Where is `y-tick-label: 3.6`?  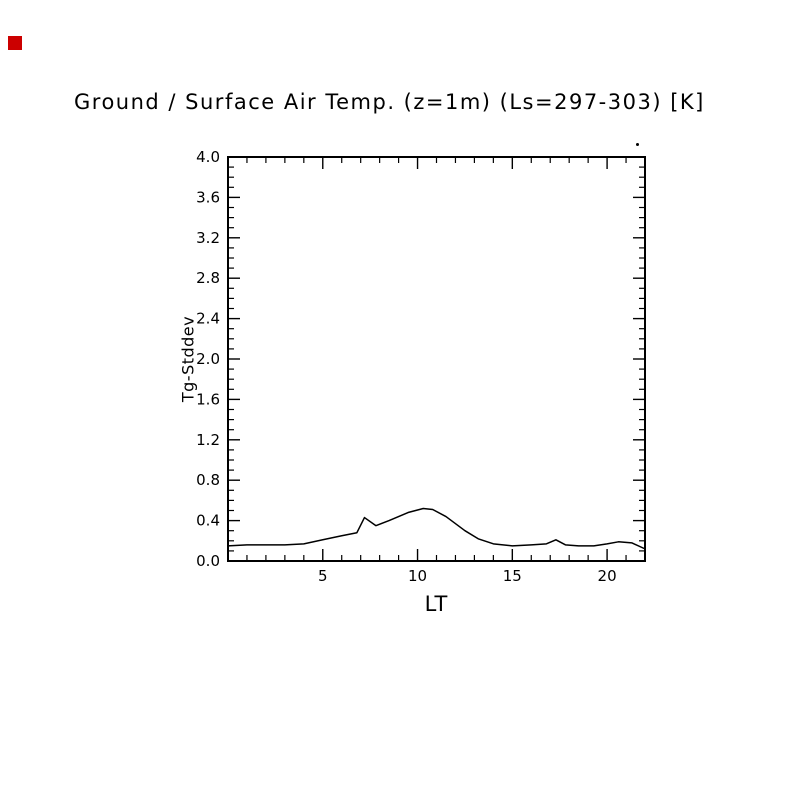 y-tick-label: 3.6 is located at coordinates (208, 197).